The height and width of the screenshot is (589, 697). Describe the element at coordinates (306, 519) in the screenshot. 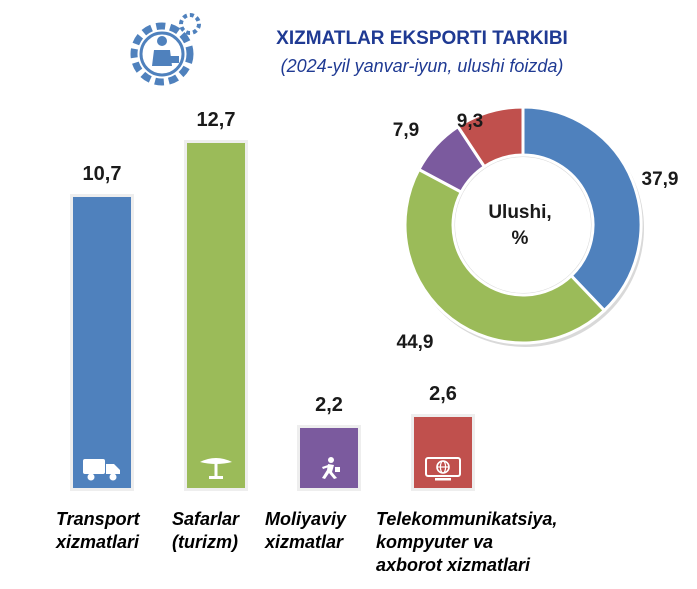

I see `category-label-line: Moliyaviy` at that location.